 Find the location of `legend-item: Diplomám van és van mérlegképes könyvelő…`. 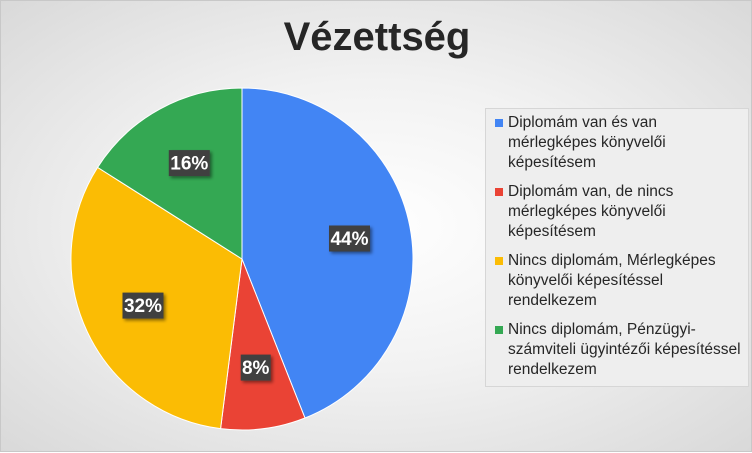

legend-item: Diplomám van és van mérlegképes könyvelő… is located at coordinates (618, 143).